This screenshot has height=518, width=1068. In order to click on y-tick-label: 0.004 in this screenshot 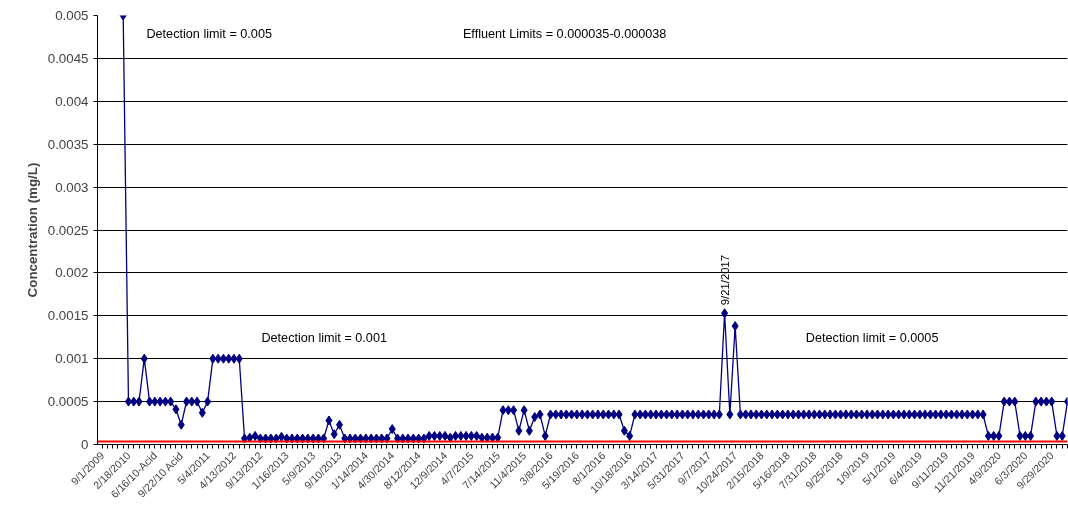, I will do `click(72, 101)`.